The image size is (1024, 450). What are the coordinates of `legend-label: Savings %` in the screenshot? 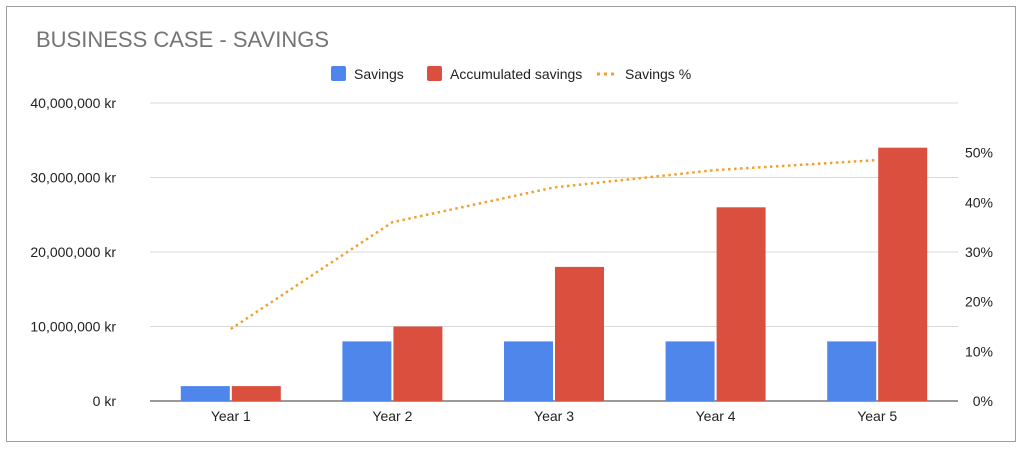 It's located at (658, 74).